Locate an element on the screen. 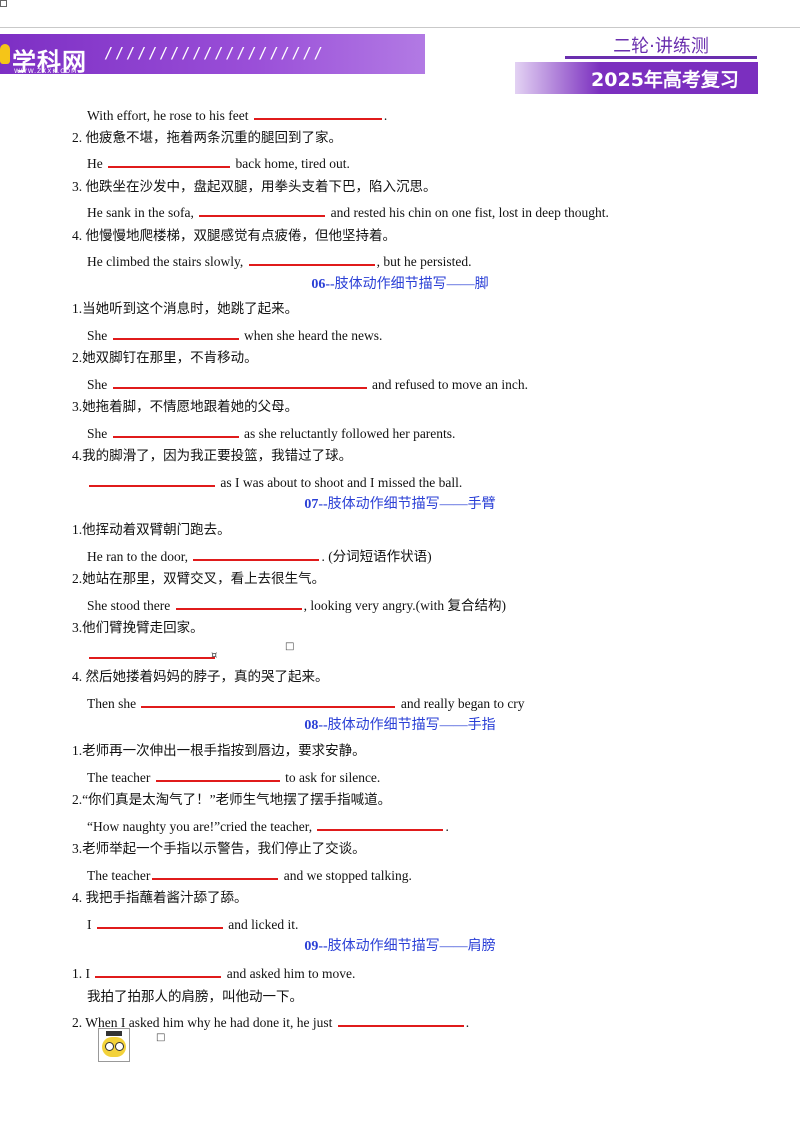 This screenshot has width=800, height=1132. answer-line: The teacher and we stopped talking. is located at coordinates (249, 875).